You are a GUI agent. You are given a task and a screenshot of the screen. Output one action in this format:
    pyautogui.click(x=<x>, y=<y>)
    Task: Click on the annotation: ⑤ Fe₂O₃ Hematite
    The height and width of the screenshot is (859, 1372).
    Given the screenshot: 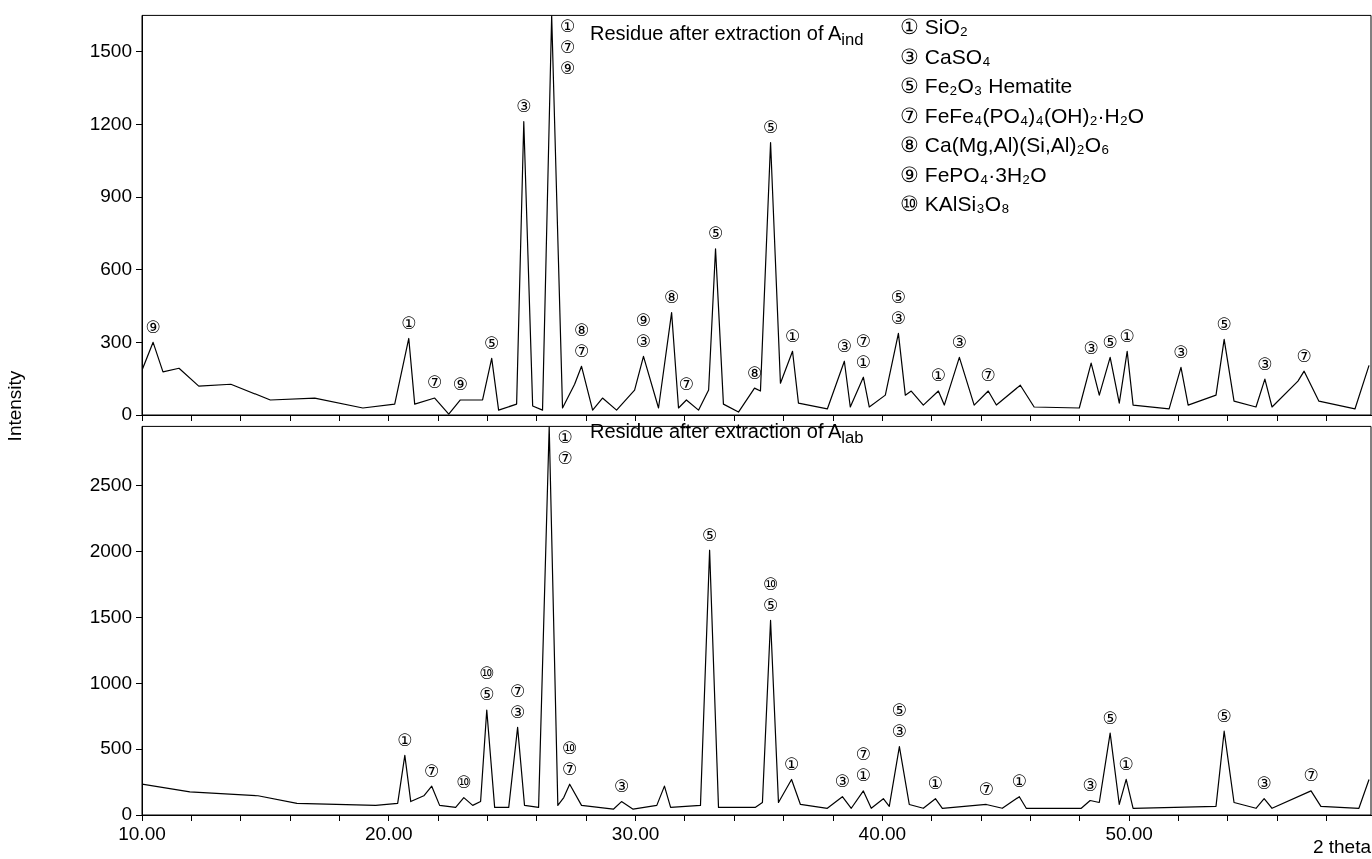 What is the action you would take?
    pyautogui.click(x=987, y=86)
    